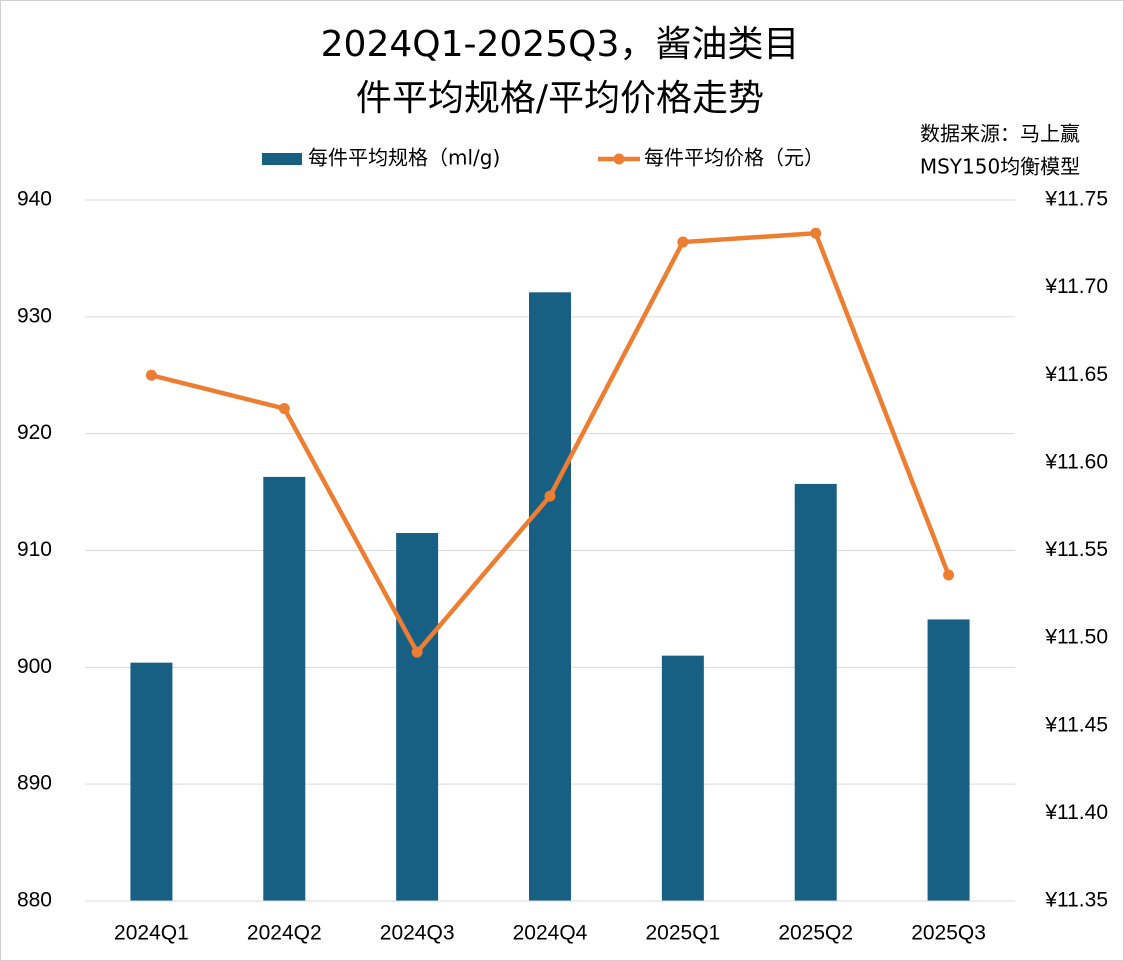  Describe the element at coordinates (151, 933) in the screenshot. I see `x-tick-label: 2024Q1` at that location.